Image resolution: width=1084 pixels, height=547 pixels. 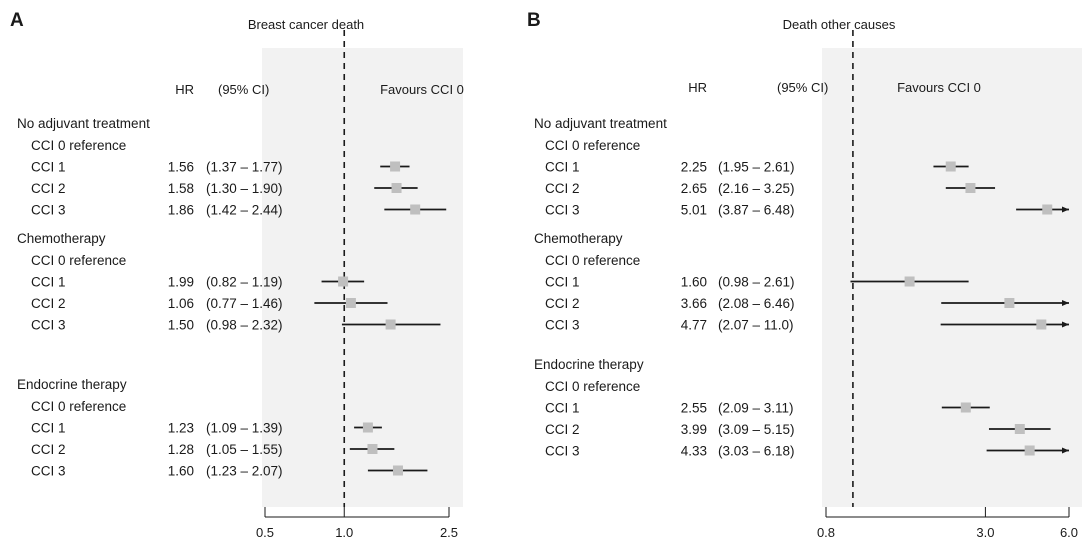 I want to click on row-hr-value: 5.01, so click(x=694, y=210).